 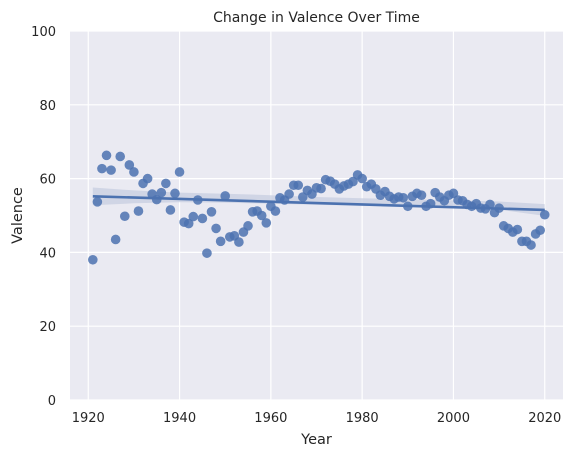 I want to click on x-tick-labels: 1920 1940 1960 1980 2000 2020, so click(x=317, y=418).